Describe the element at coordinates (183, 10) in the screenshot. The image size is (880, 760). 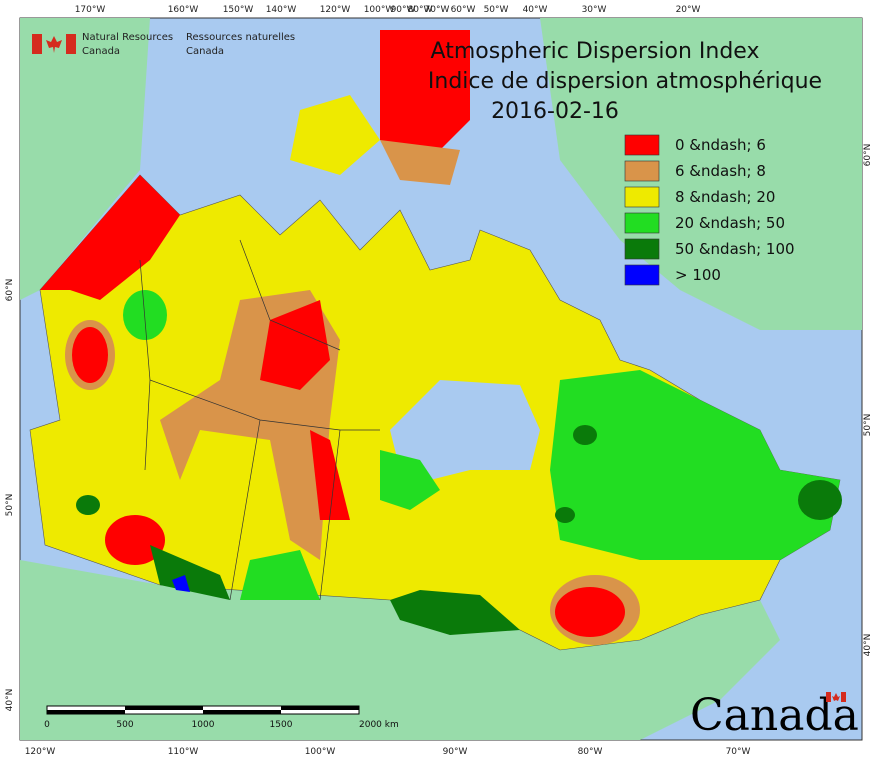
I see `longitude-label: 160°W` at that location.